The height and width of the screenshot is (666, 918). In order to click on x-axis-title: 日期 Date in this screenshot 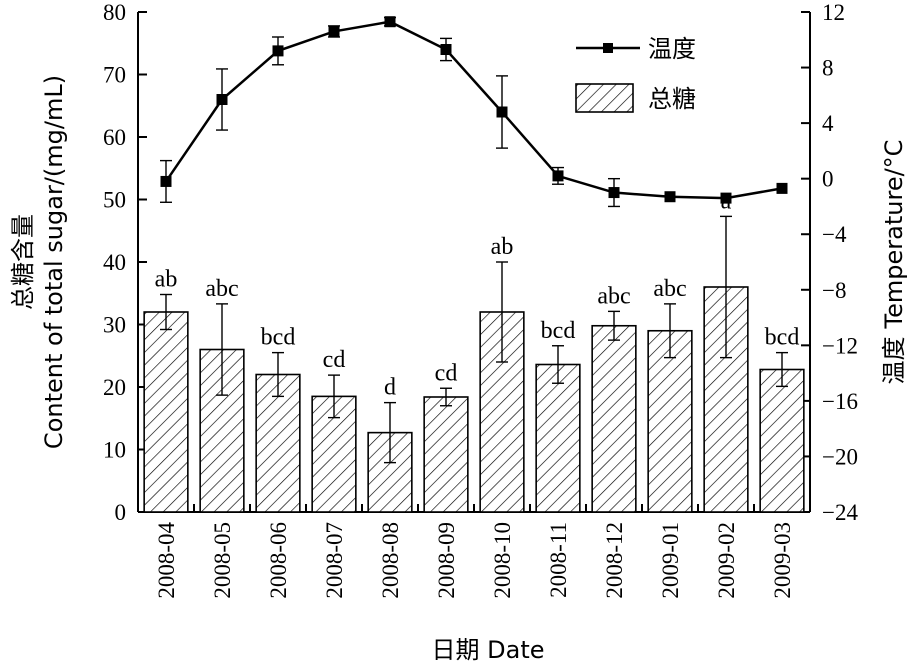, I will do `click(488, 650)`.